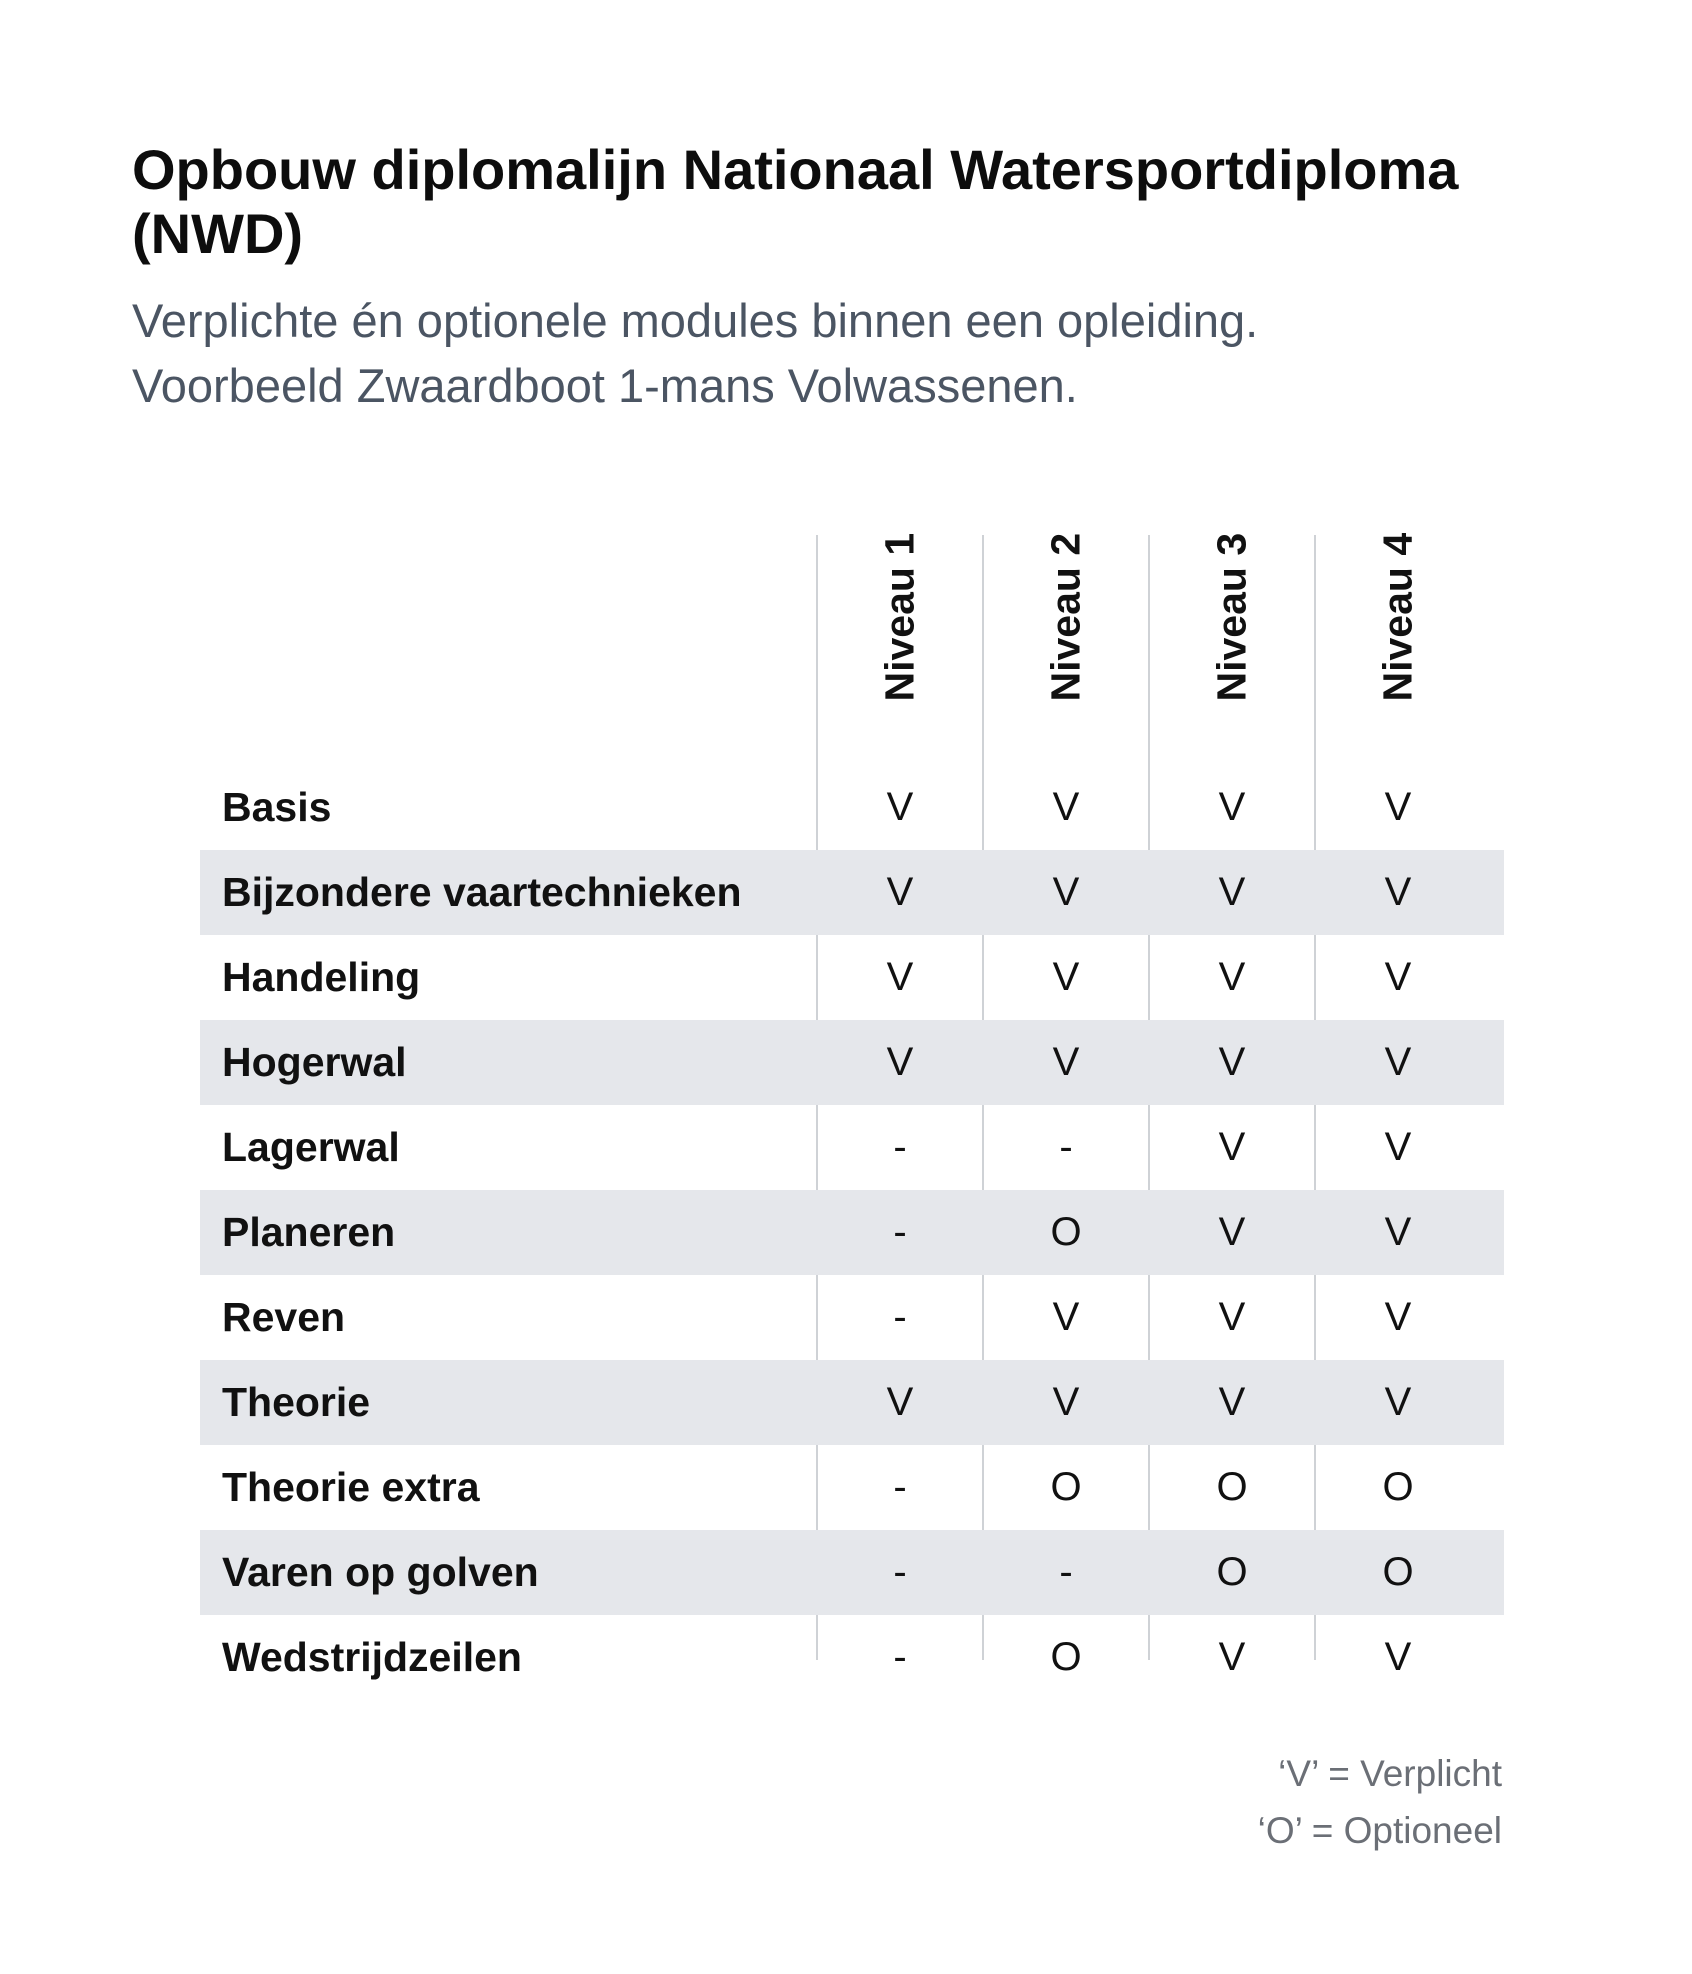 Image resolution: width=1692 pixels, height=1974 pixels. I want to click on row-label: Planeren, so click(309, 1232).